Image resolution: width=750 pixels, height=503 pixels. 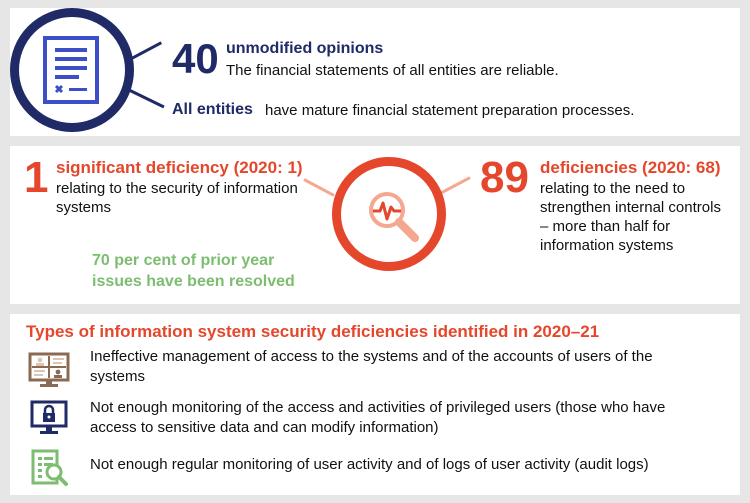 I want to click on all-entities-label: All entities, so click(x=212, y=109).